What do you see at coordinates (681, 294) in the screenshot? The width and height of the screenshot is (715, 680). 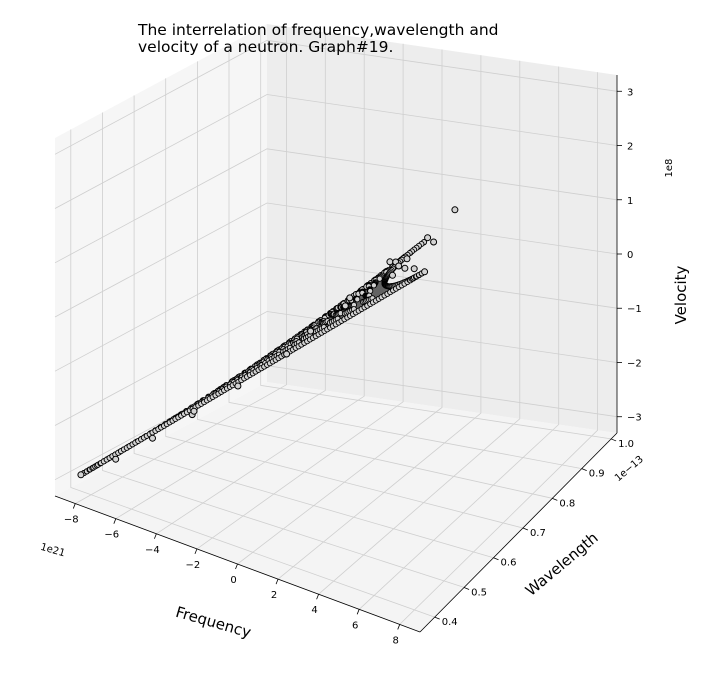 I see `z-axis-label: Velocity` at bounding box center [681, 294].